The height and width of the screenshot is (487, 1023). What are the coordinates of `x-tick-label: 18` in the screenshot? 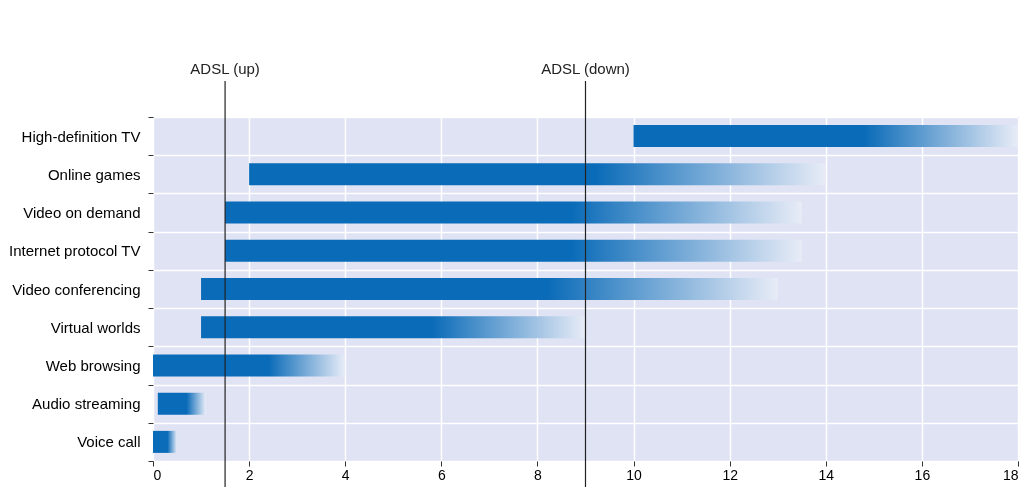 It's located at (1010, 474).